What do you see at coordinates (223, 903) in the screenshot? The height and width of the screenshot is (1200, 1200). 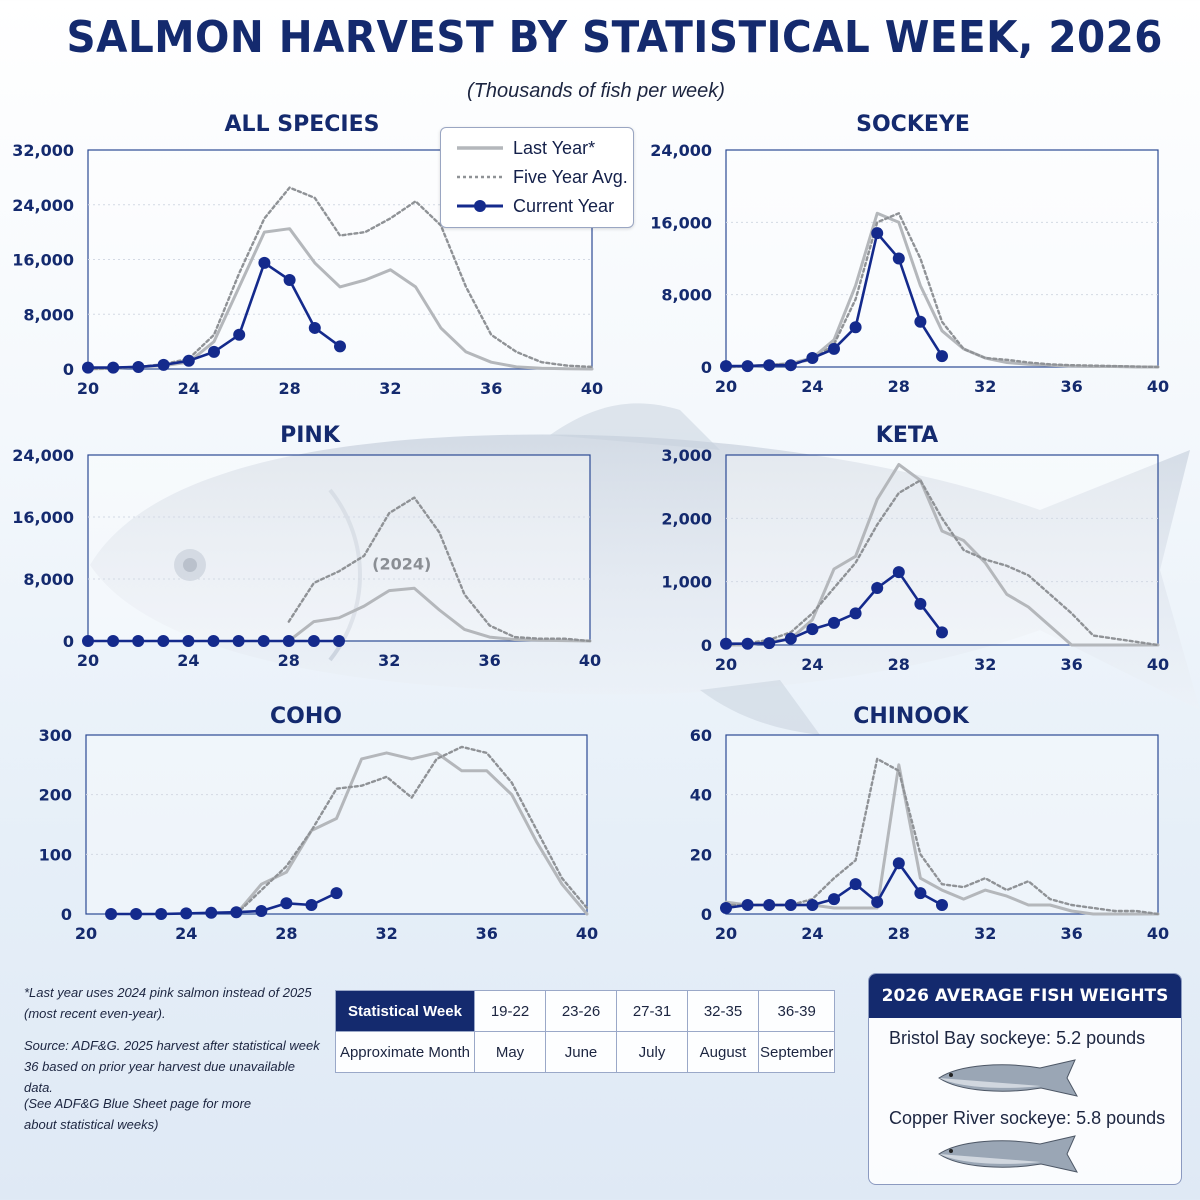 I see `series-line-current-year` at bounding box center [223, 903].